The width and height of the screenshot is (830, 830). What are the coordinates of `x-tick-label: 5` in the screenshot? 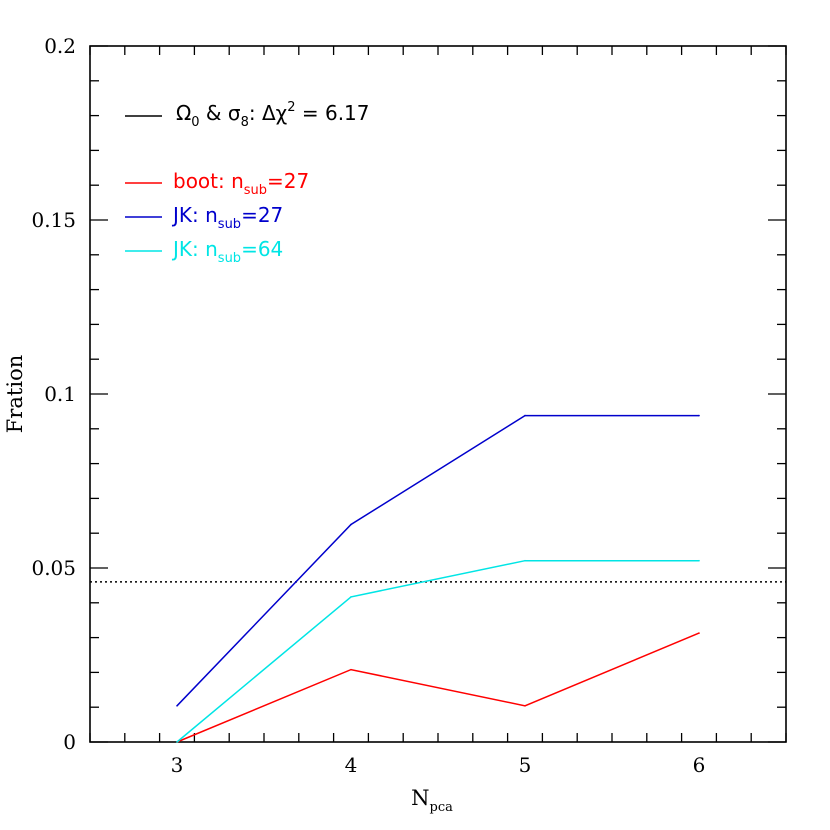 It's located at (525, 765).